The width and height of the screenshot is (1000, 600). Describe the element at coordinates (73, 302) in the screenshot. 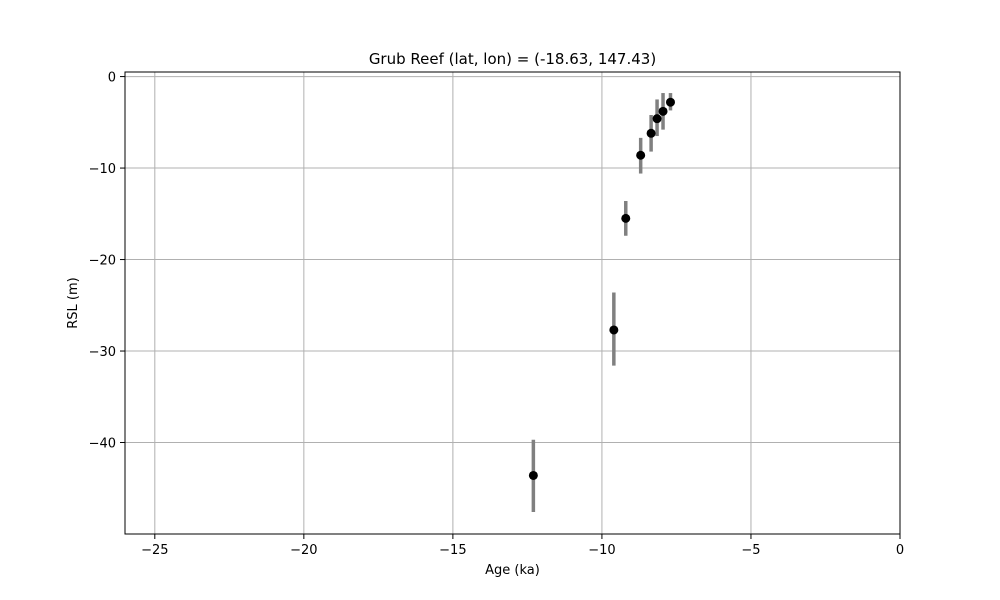

I see `y-axis-label: RSL (m)` at that location.